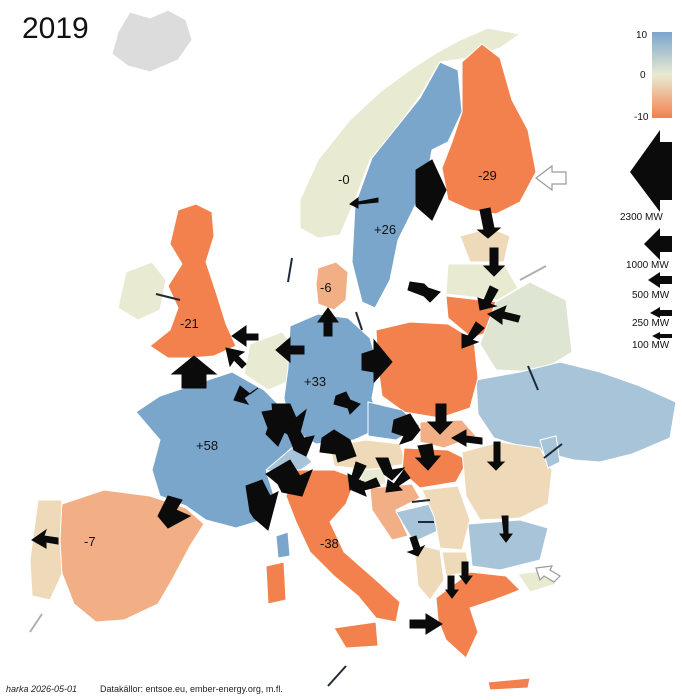 This screenshot has width=682, height=700. I want to click on region-denmark, so click(332, 286).